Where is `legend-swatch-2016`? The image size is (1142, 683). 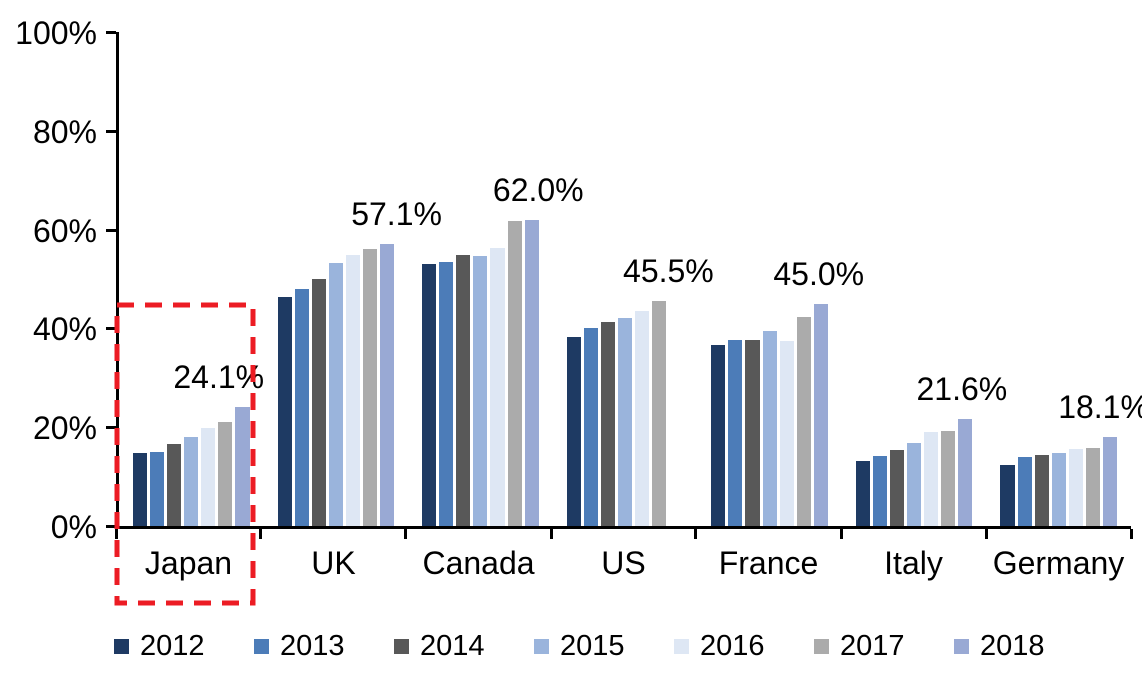
legend-swatch-2016 is located at coordinates (681, 646).